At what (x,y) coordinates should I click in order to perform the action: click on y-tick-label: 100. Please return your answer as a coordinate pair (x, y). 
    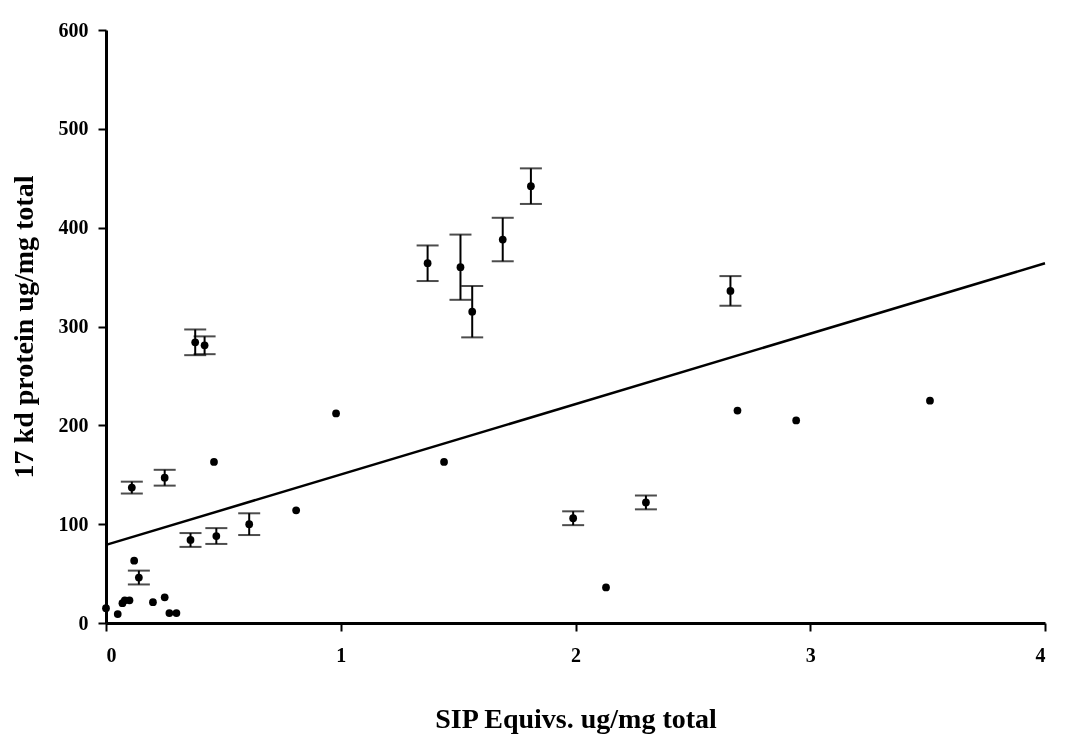
    Looking at the image, I should click on (73, 523).